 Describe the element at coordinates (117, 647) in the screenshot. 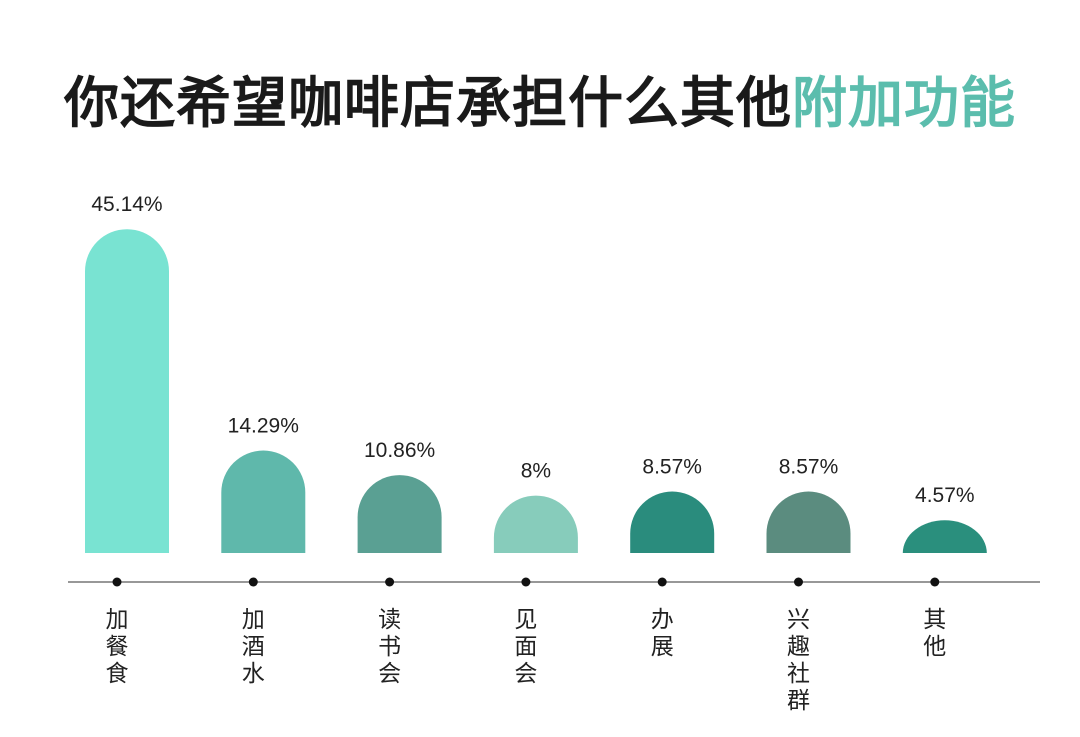

I see `category-label-0: 加餐食` at that location.